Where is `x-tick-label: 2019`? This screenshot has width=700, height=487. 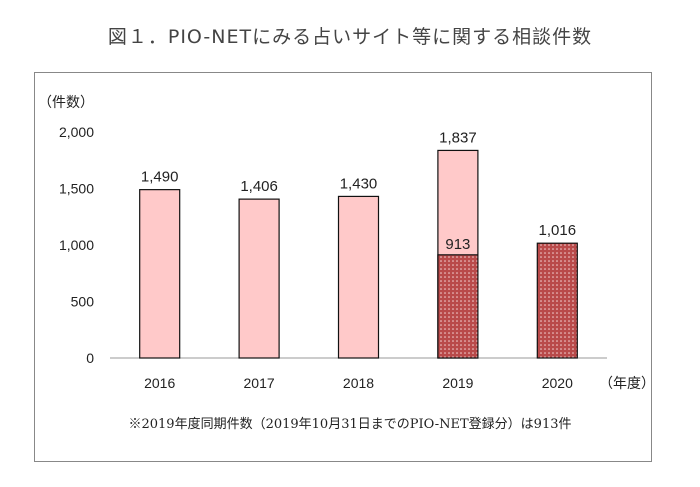
x-tick-label: 2019 is located at coordinates (457, 383).